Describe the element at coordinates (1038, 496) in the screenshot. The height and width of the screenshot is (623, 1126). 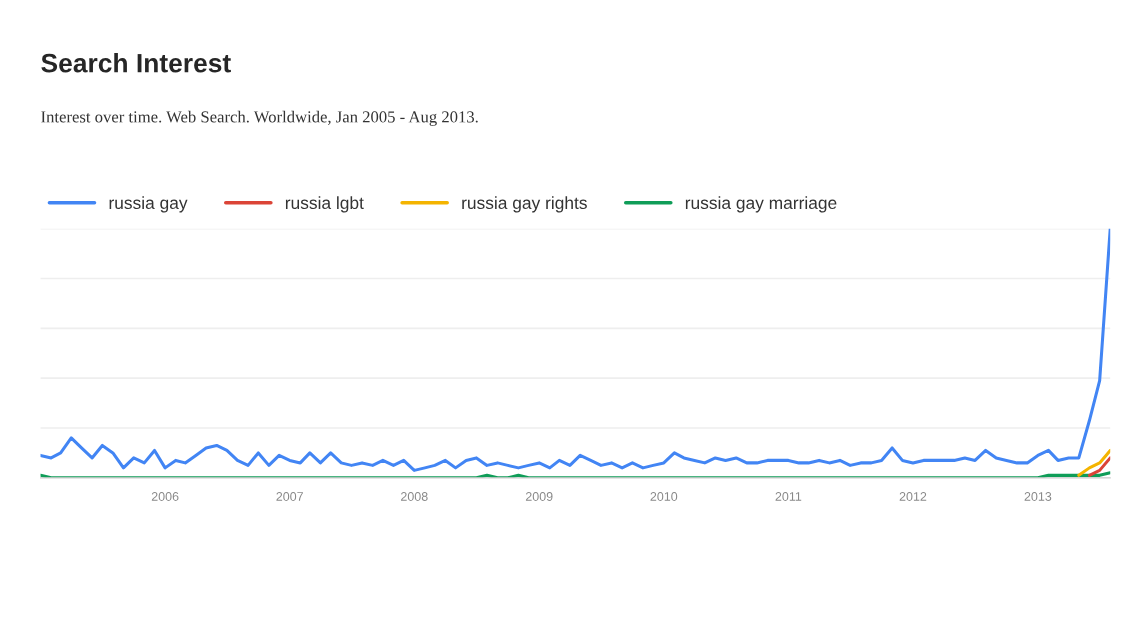
I see `x-tick-label: 2013` at that location.